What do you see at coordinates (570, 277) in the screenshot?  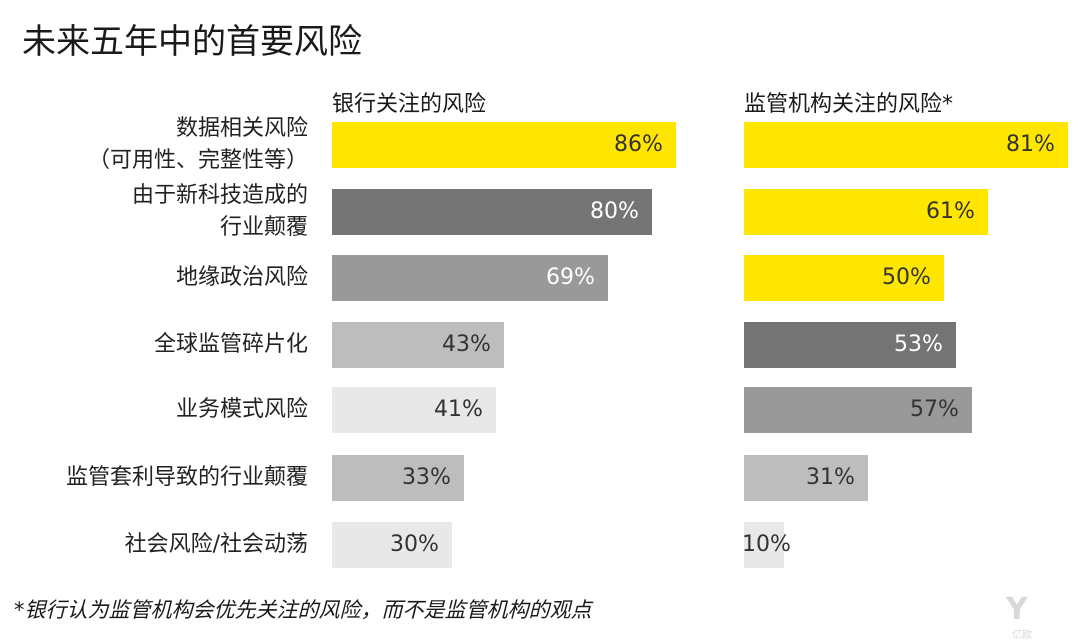 I see `data-label: 69%` at bounding box center [570, 277].